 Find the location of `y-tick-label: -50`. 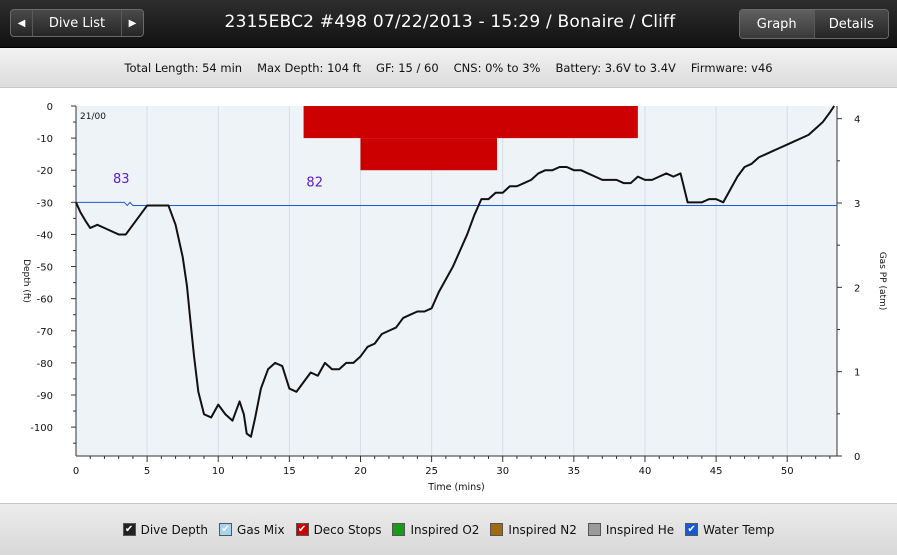

y-tick-label: -50 is located at coordinates (45, 268).